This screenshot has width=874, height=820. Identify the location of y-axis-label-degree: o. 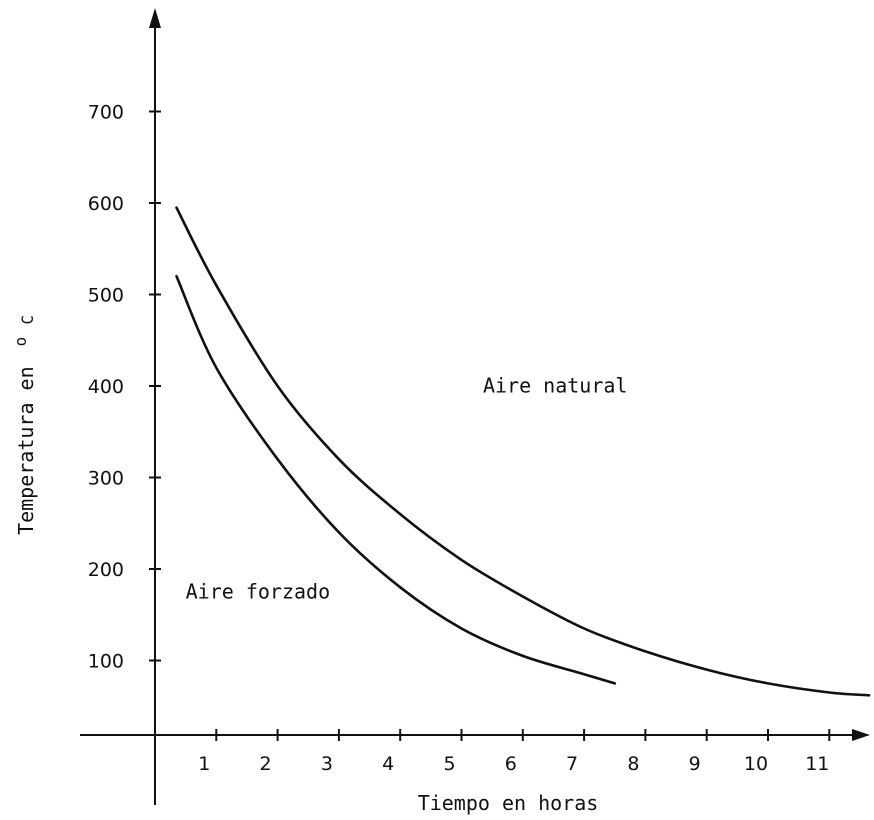
(20, 342).